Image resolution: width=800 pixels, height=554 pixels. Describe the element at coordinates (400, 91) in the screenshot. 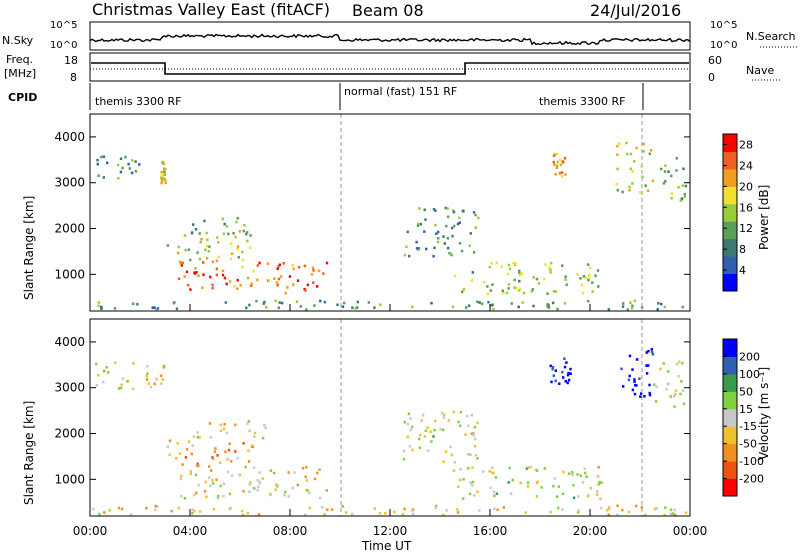

I see `cpid-segment-2: normal (fast) 151 RF` at that location.